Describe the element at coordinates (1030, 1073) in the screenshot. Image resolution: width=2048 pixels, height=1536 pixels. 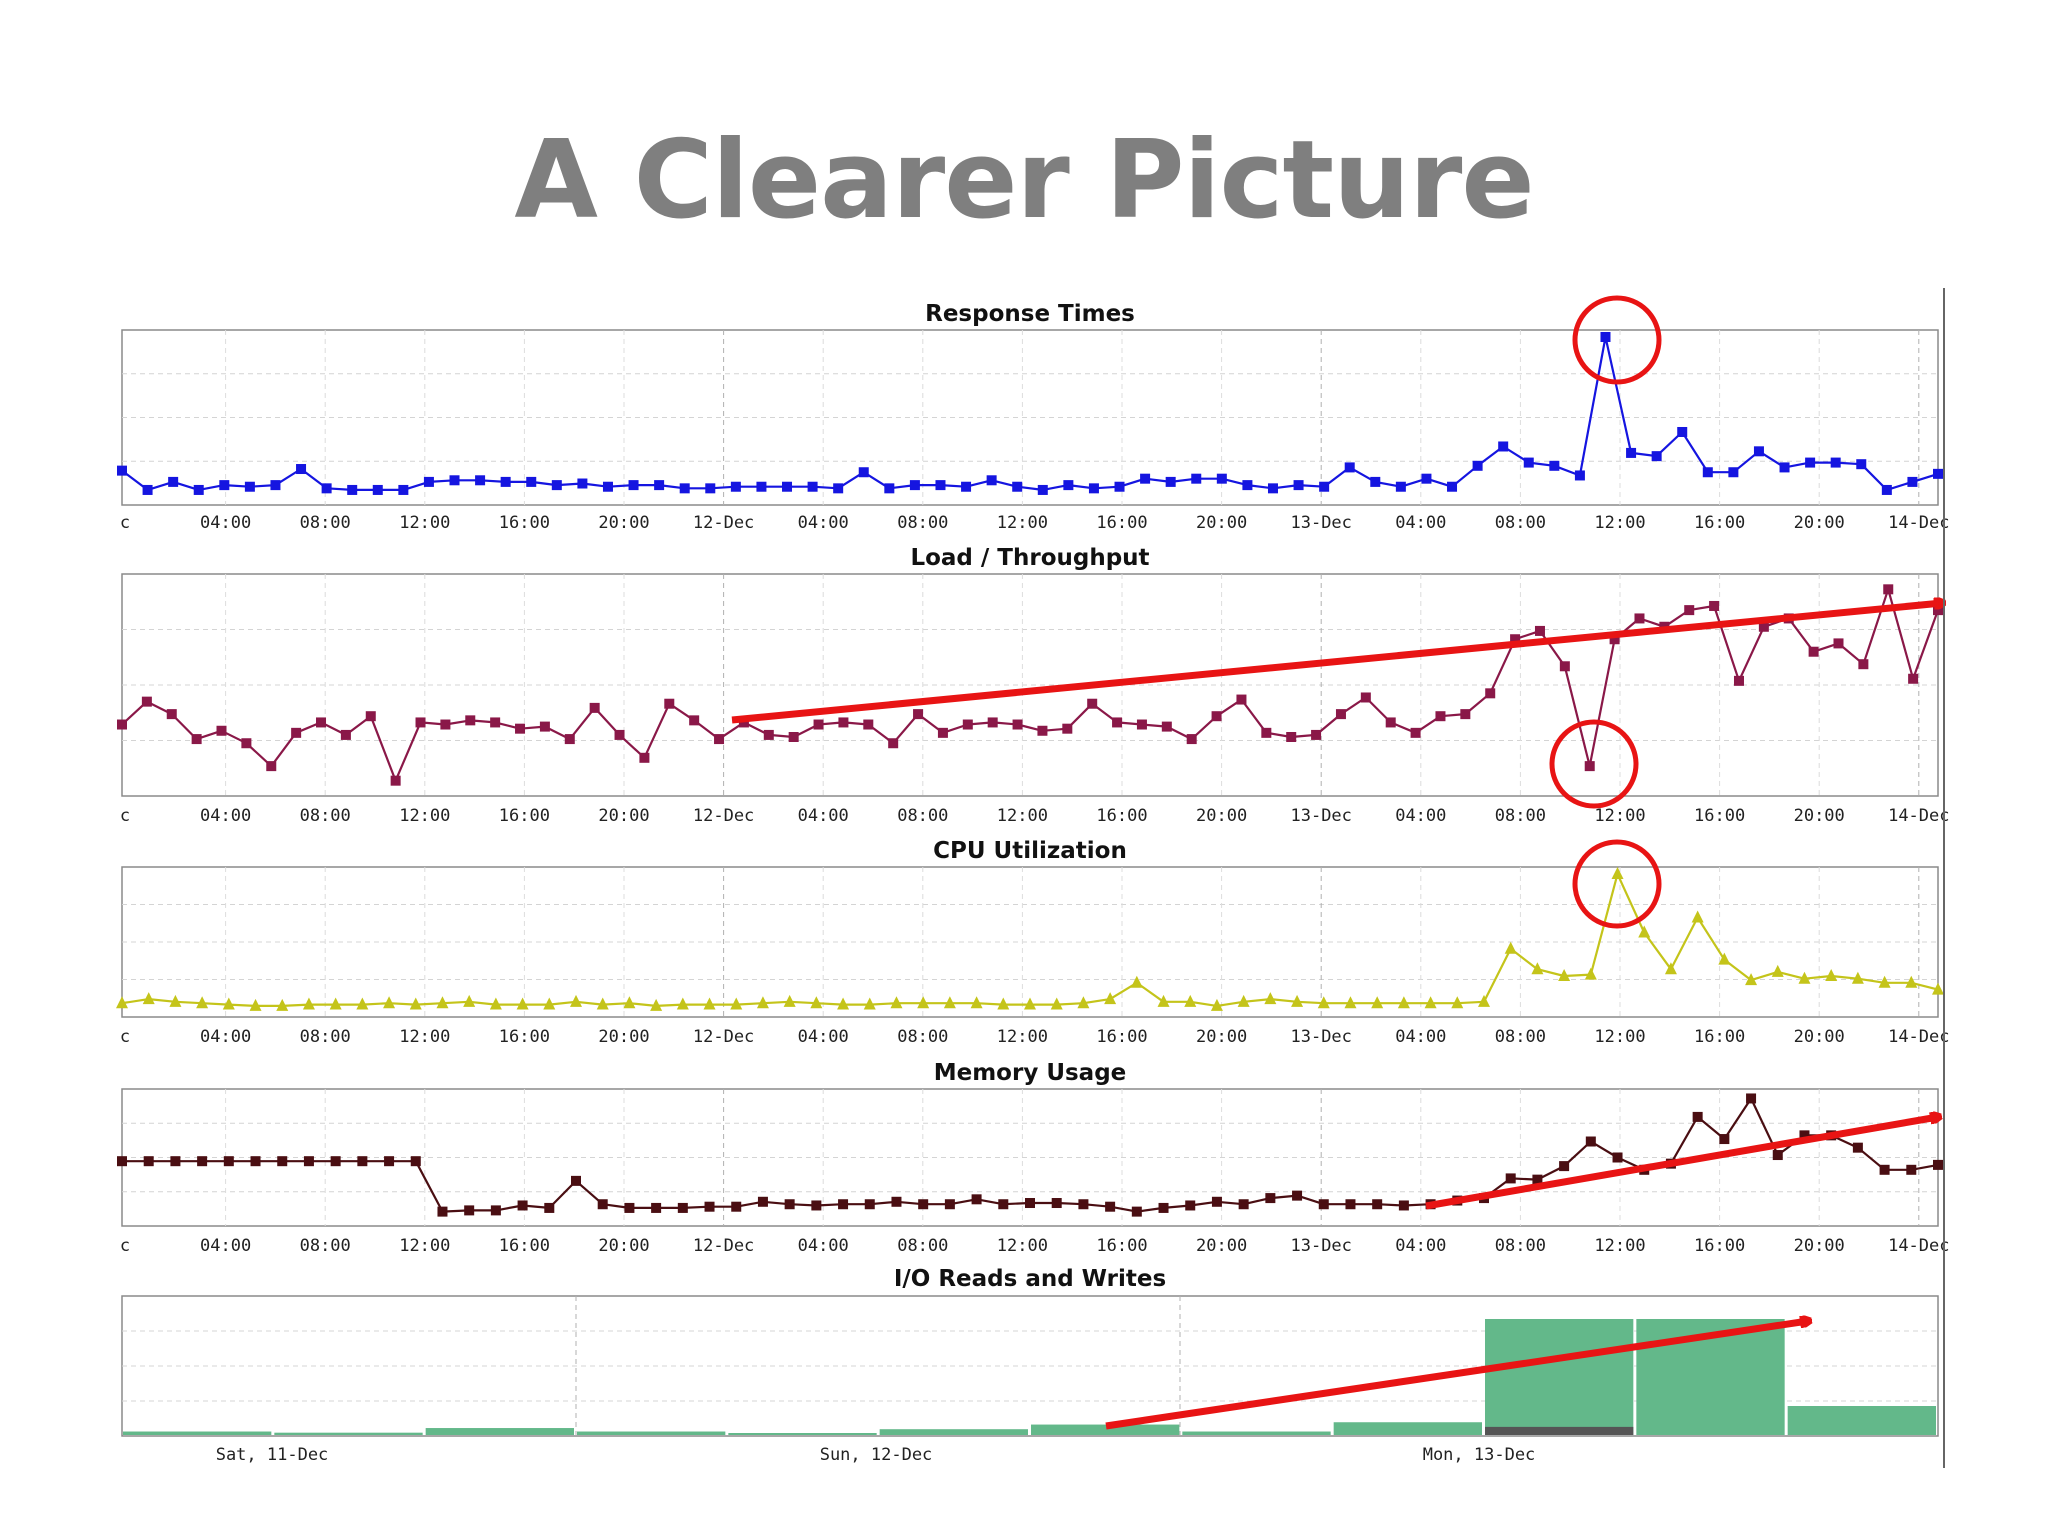
I see `chart-title: Memory Usage` at that location.